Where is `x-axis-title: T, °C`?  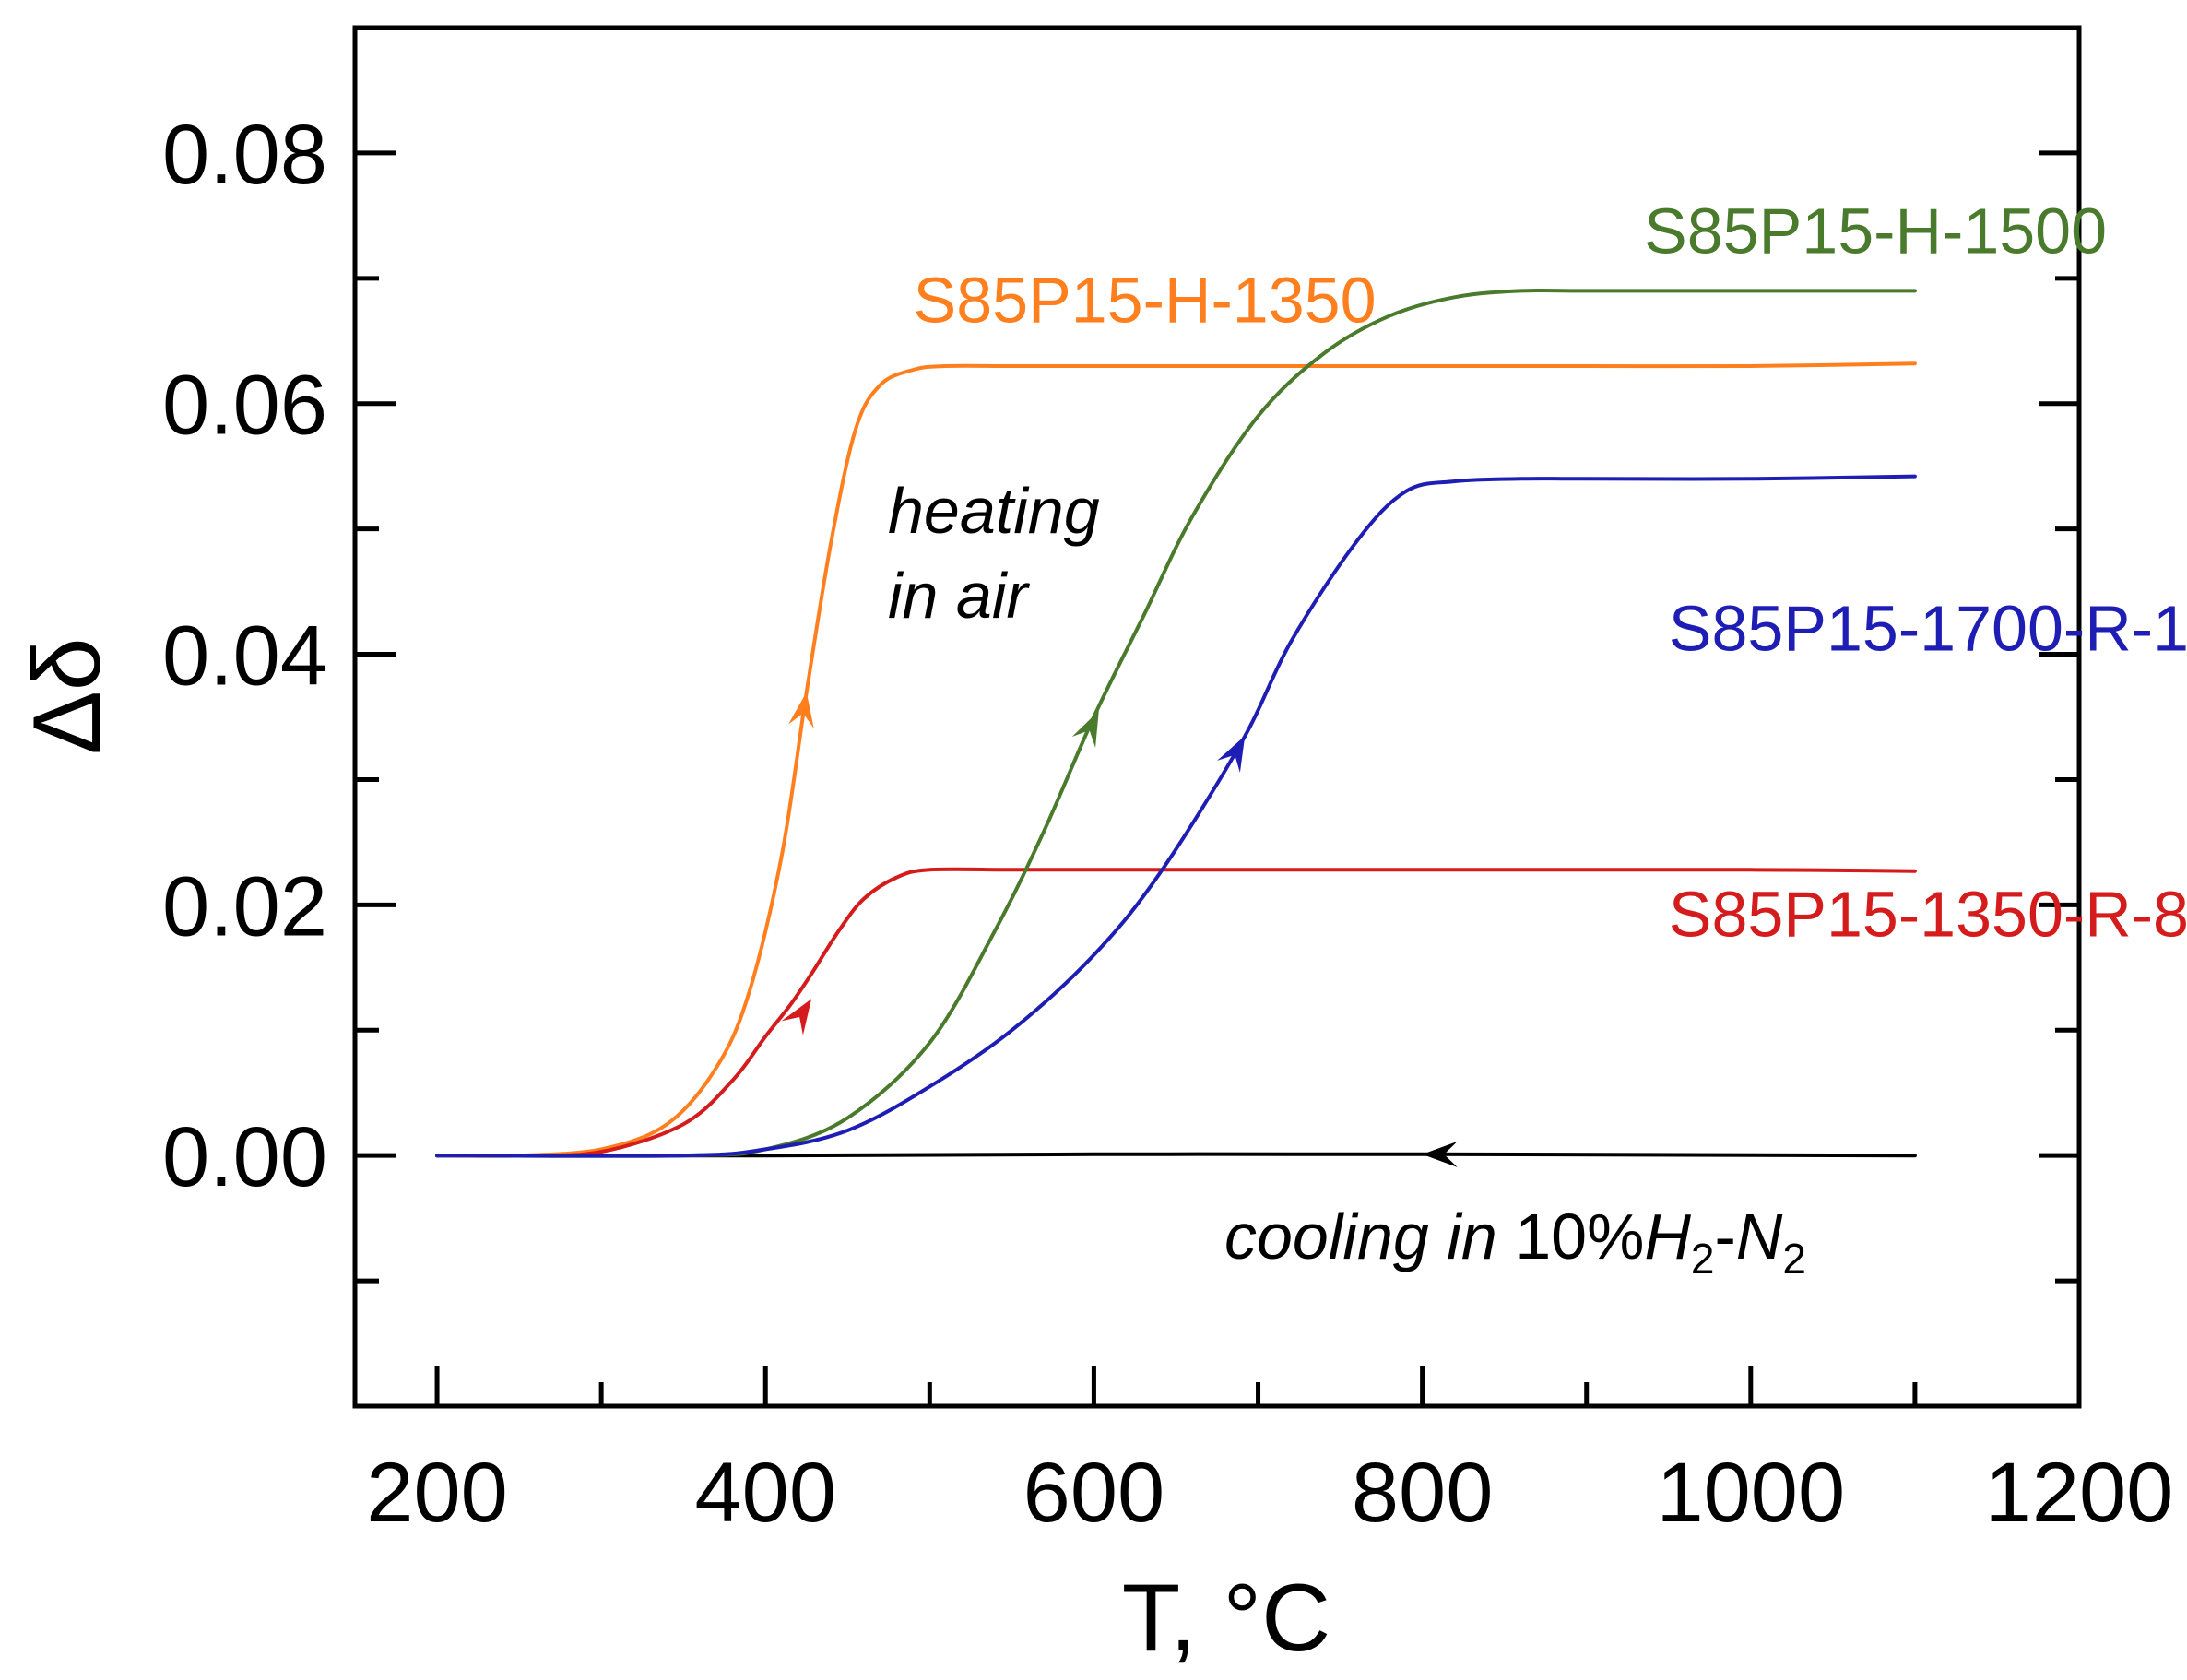
x-axis-title: T, °C is located at coordinates (1226, 1618).